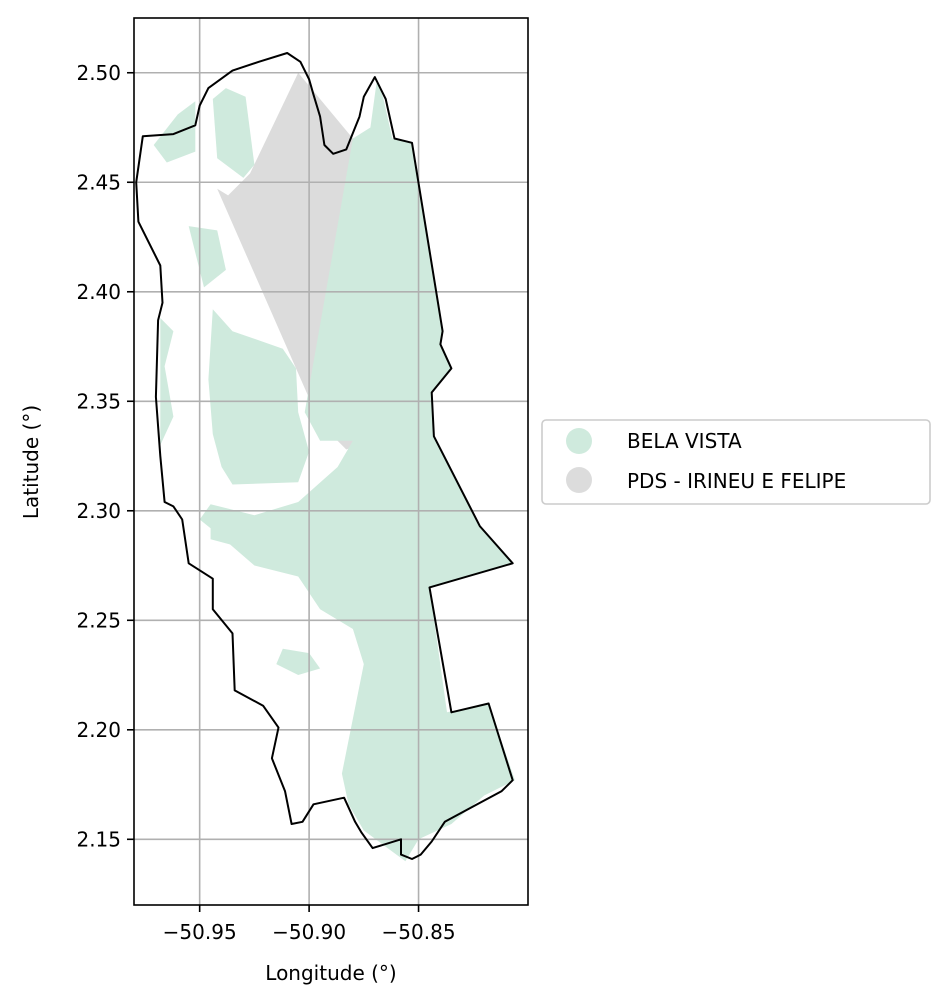  What do you see at coordinates (98, 511) in the screenshot?
I see `y-tick-label: 2.30` at bounding box center [98, 511].